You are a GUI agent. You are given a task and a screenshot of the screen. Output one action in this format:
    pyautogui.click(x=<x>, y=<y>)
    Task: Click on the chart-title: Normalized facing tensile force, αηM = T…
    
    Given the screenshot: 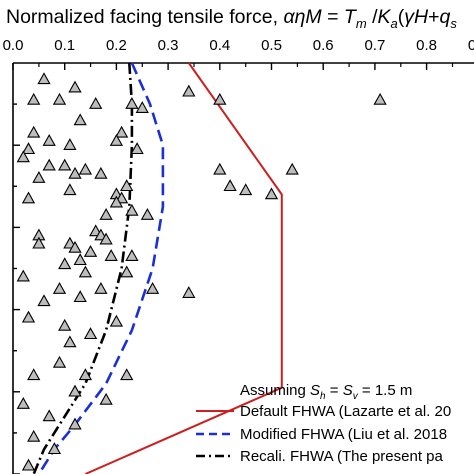 What is the action you would take?
    pyautogui.click(x=231, y=18)
    